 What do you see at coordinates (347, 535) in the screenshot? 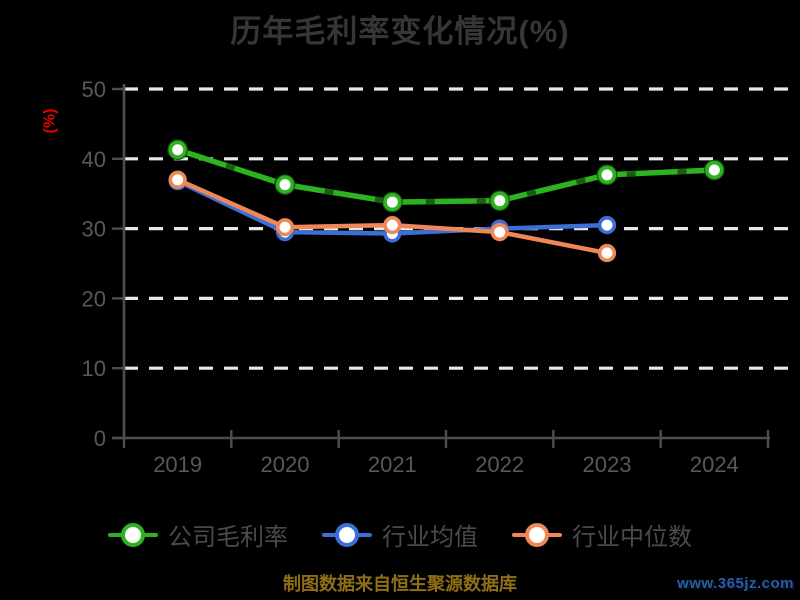
I see `legend-marker-blue-icon` at bounding box center [347, 535].